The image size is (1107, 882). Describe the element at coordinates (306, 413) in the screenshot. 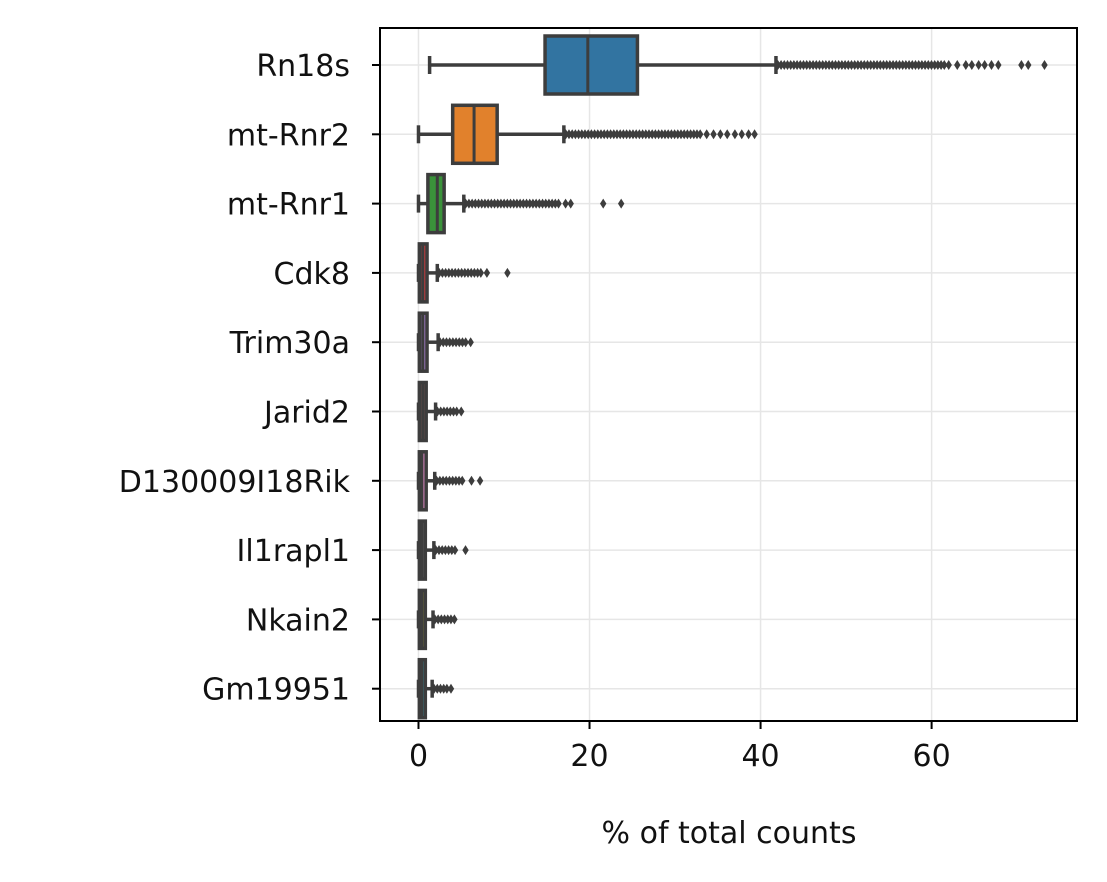

I see `y-tick-label-jarid2: Jarid2` at that location.